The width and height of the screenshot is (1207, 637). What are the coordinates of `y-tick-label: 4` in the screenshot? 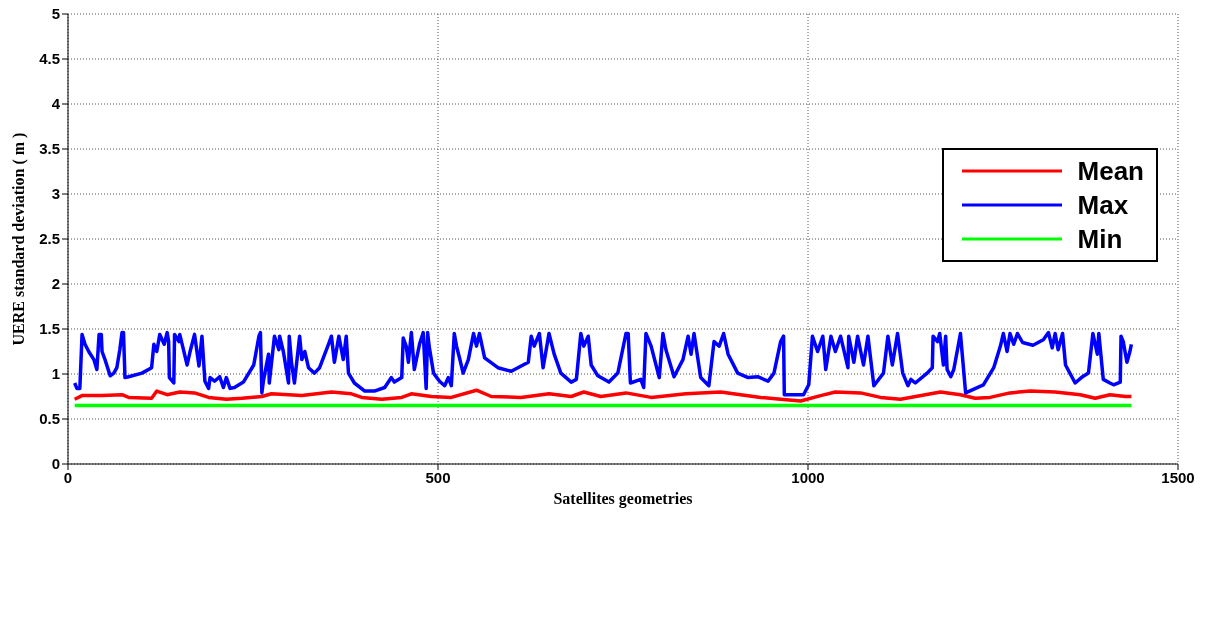 It's located at (56, 104).